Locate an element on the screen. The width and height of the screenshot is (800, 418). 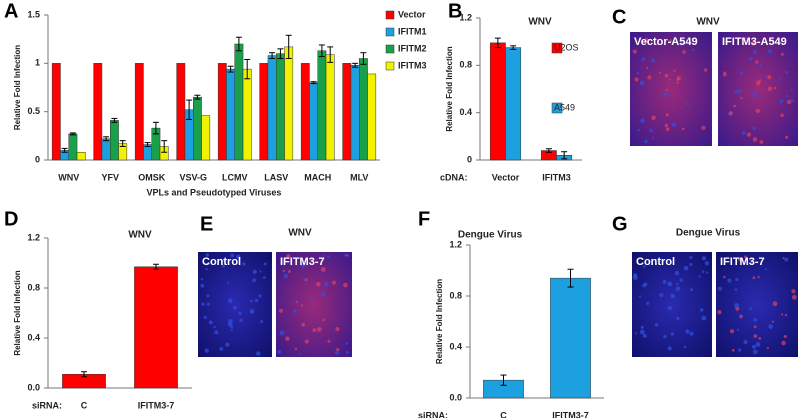
legend-label: IFITM3 is located at coordinates (412, 65).